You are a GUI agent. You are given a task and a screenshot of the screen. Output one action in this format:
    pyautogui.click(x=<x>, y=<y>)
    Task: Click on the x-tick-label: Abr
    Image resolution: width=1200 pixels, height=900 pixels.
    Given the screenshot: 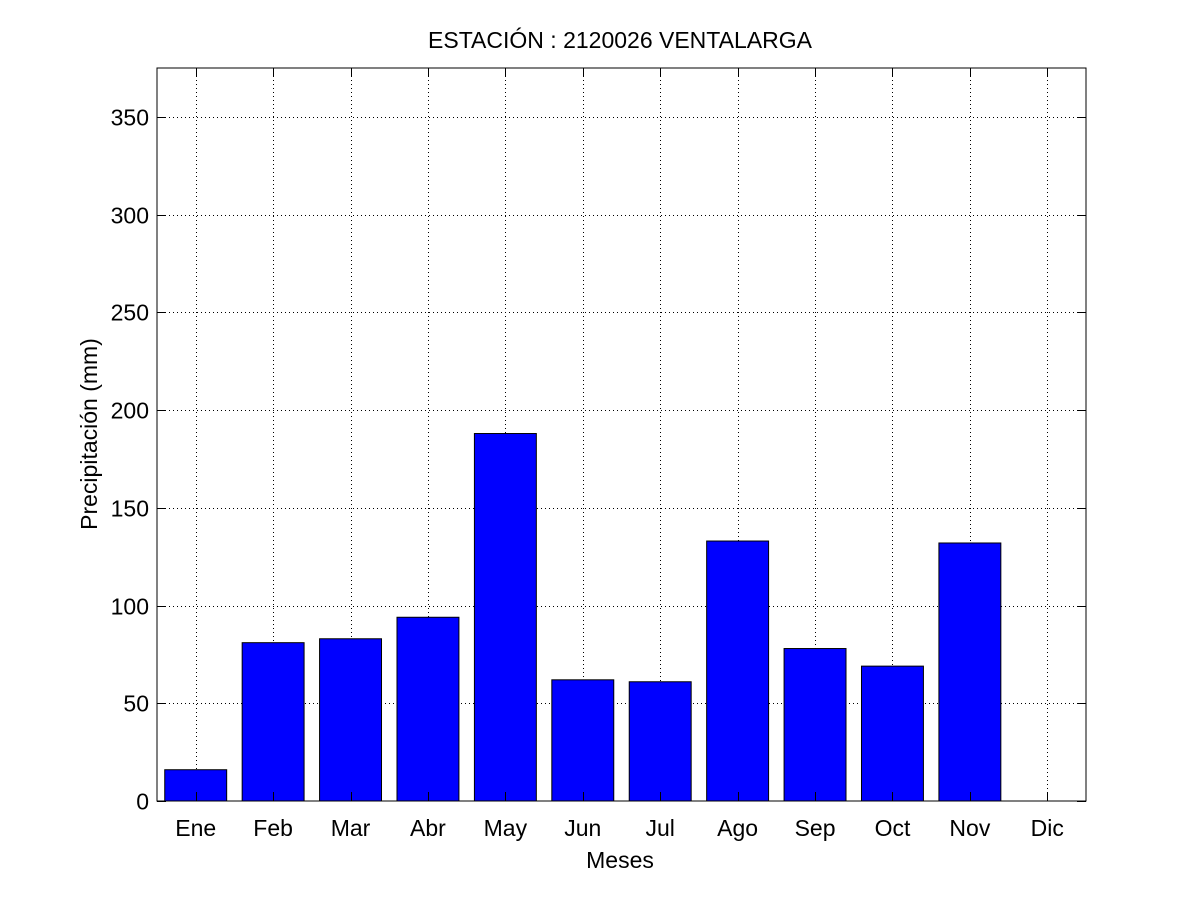 What is the action you would take?
    pyautogui.click(x=428, y=828)
    